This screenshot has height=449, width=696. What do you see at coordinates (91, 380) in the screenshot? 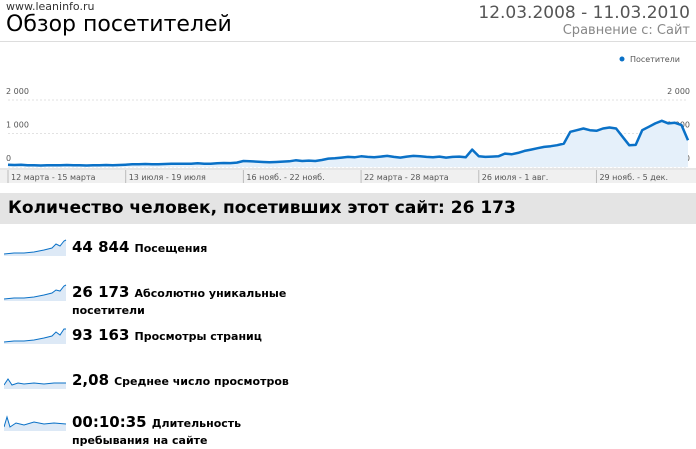
I see `metric-value: 2,08` at bounding box center [91, 380].